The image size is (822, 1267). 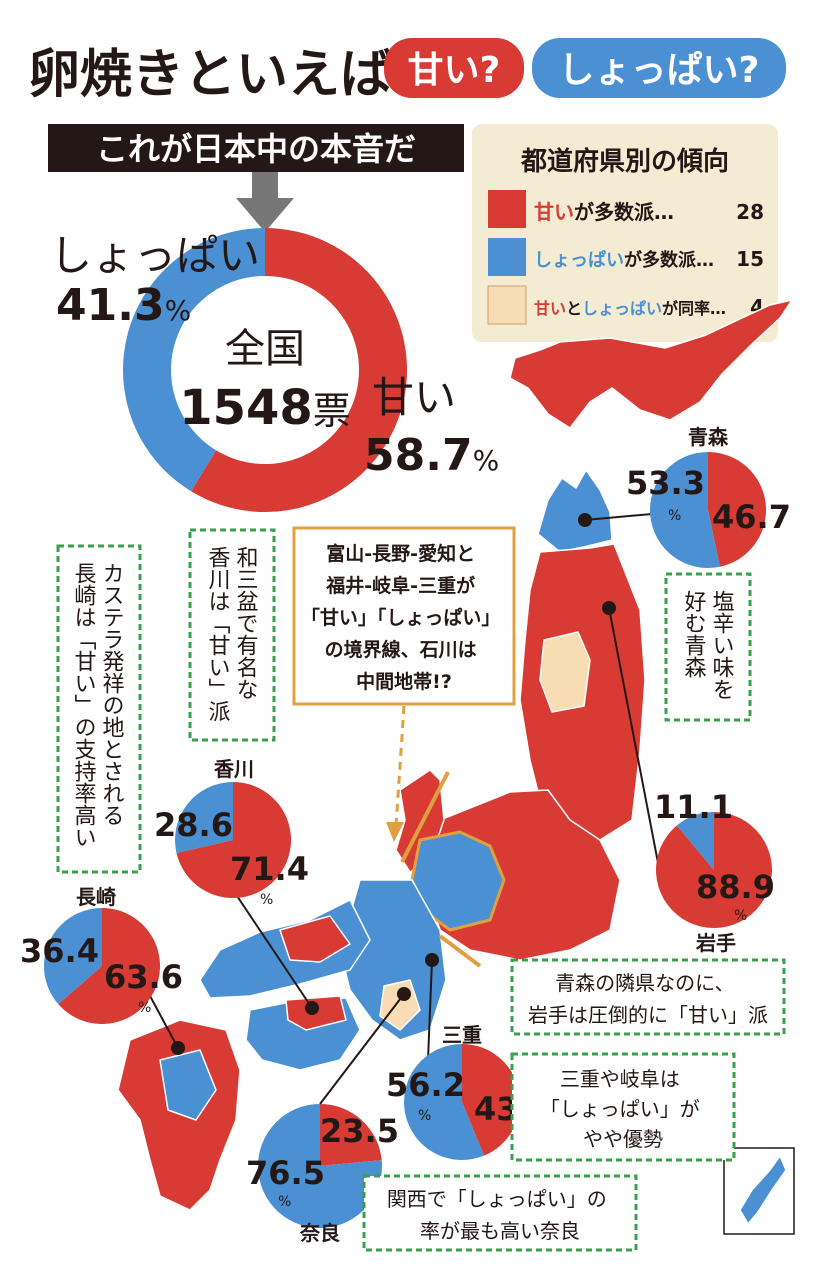 What do you see at coordinates (265, 202) in the screenshot?
I see `down-arrow-icon` at bounding box center [265, 202].